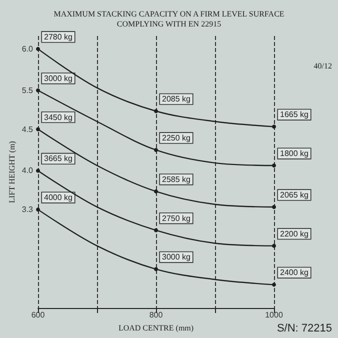 This screenshot has width=338, height=338. What do you see at coordinates (294, 115) in the screenshot?
I see `annotation: 1665 kg` at bounding box center [294, 115].